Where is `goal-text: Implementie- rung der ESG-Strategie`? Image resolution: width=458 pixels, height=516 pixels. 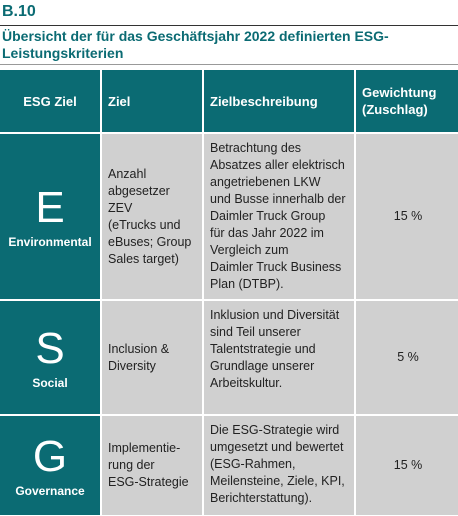
goal-text: Implementie- rung der ESG-Strategie is located at coordinates (148, 465).